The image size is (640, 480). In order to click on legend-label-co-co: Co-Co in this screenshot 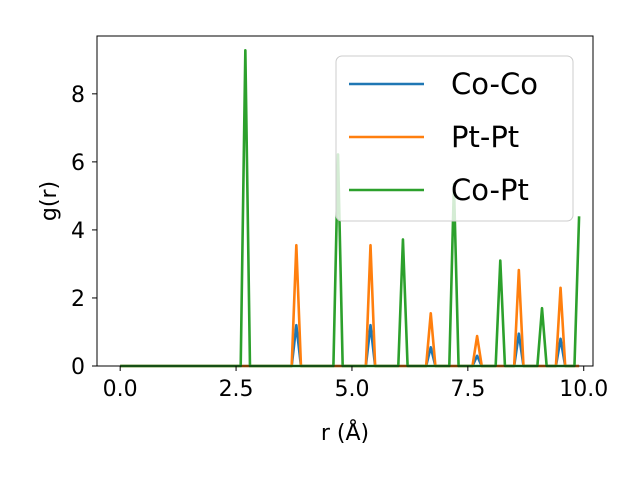, I will do `click(494, 84)`.